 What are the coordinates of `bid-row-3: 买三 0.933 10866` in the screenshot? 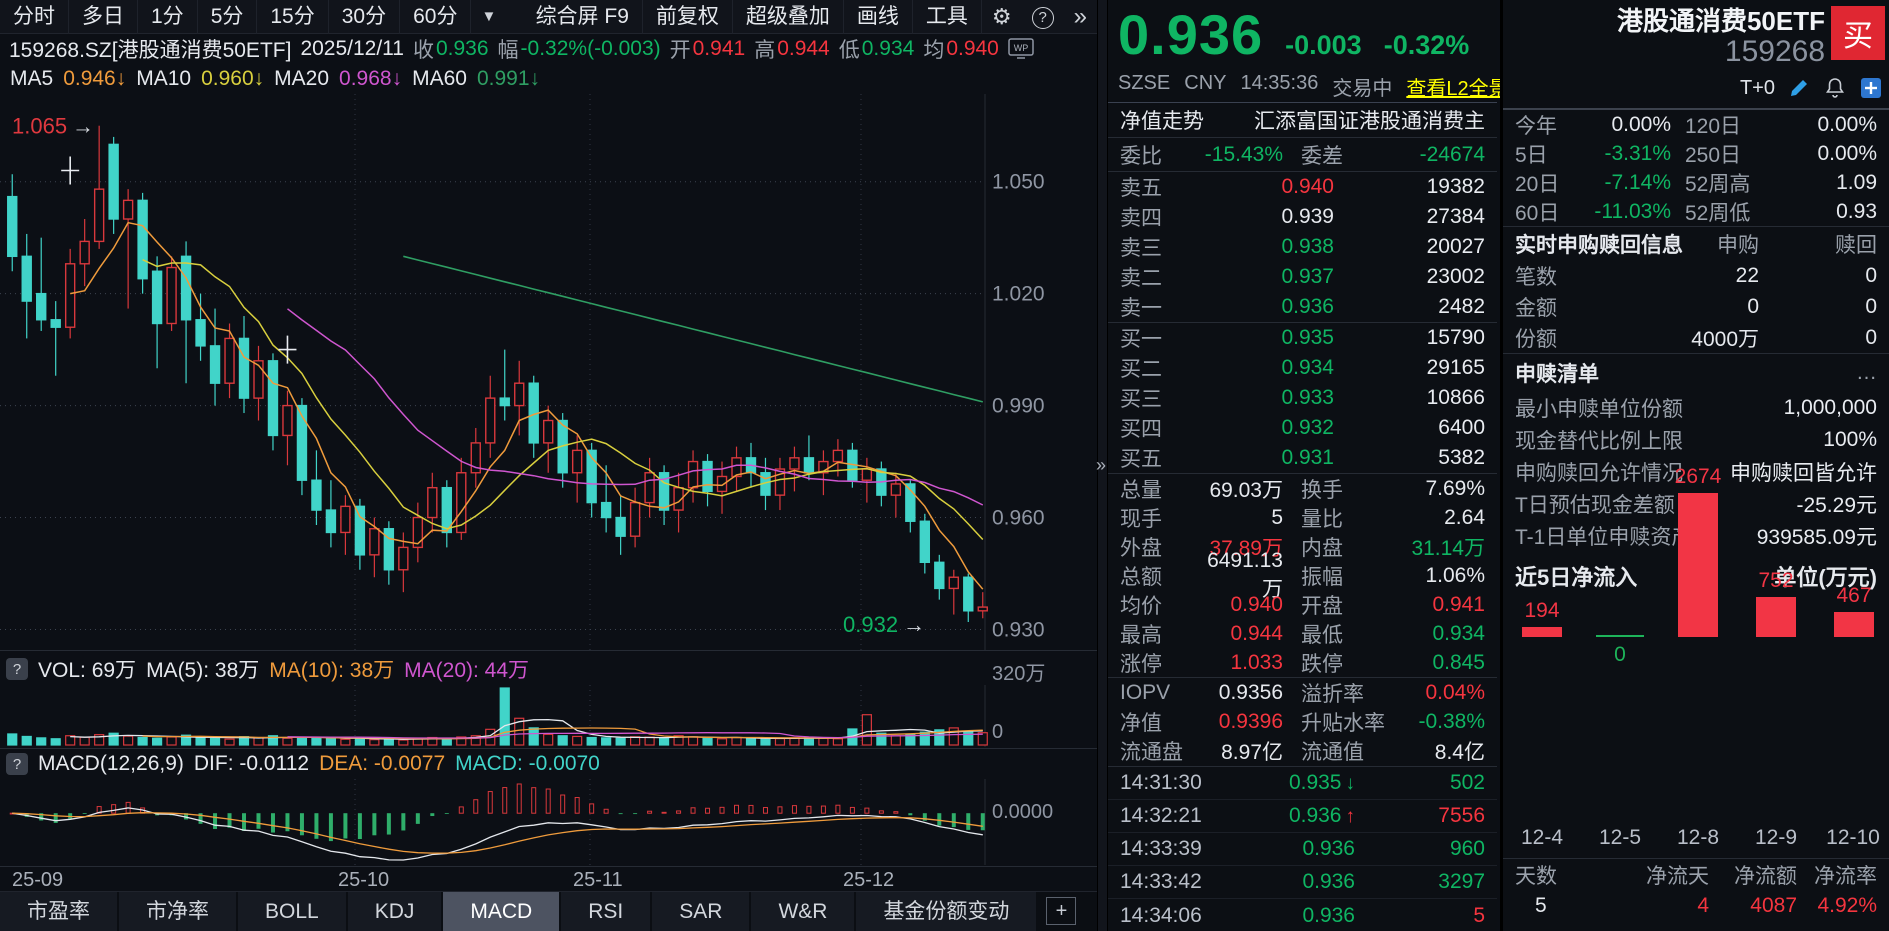 It's located at (1302, 398).